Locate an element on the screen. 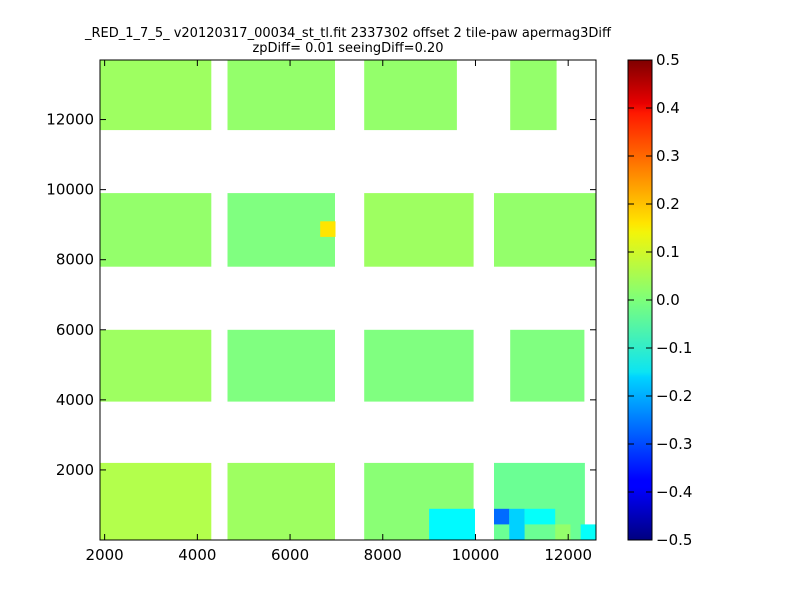 Image resolution: width=800 pixels, height=600 pixels. colorbar-tick-label: 0.1 is located at coordinates (668, 252).